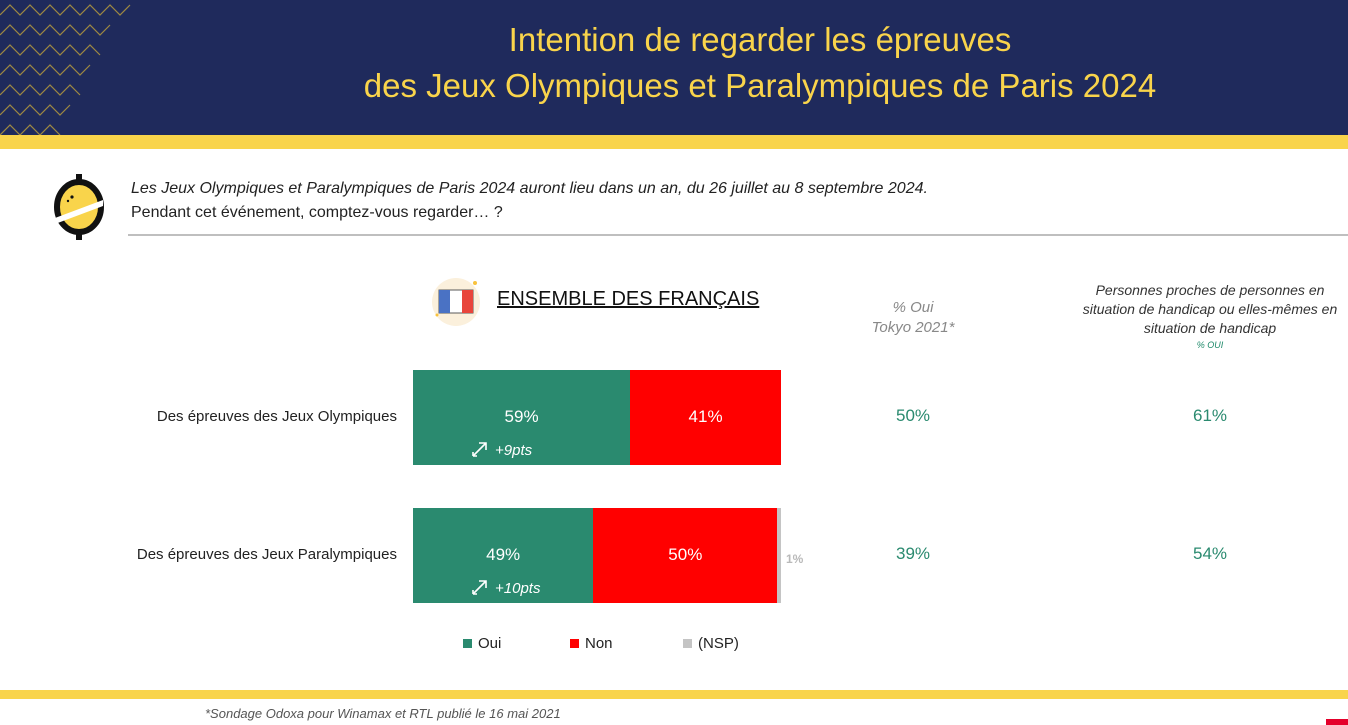  I want to click on bar-value-label: 41%, so click(705, 416).